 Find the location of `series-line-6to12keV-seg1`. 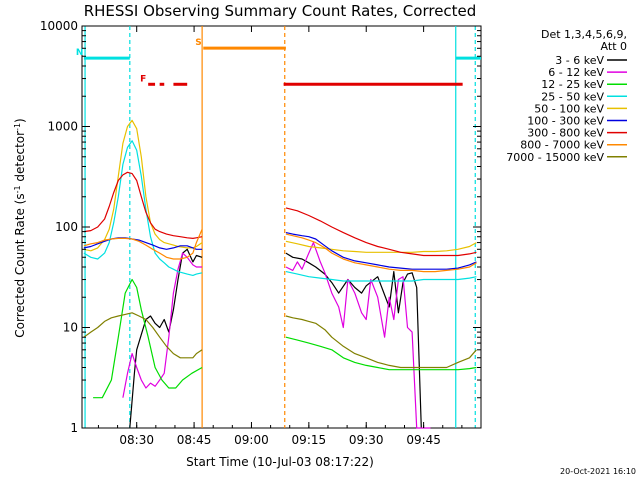

series-line-6to12keV-seg1 is located at coordinates (358, 335).